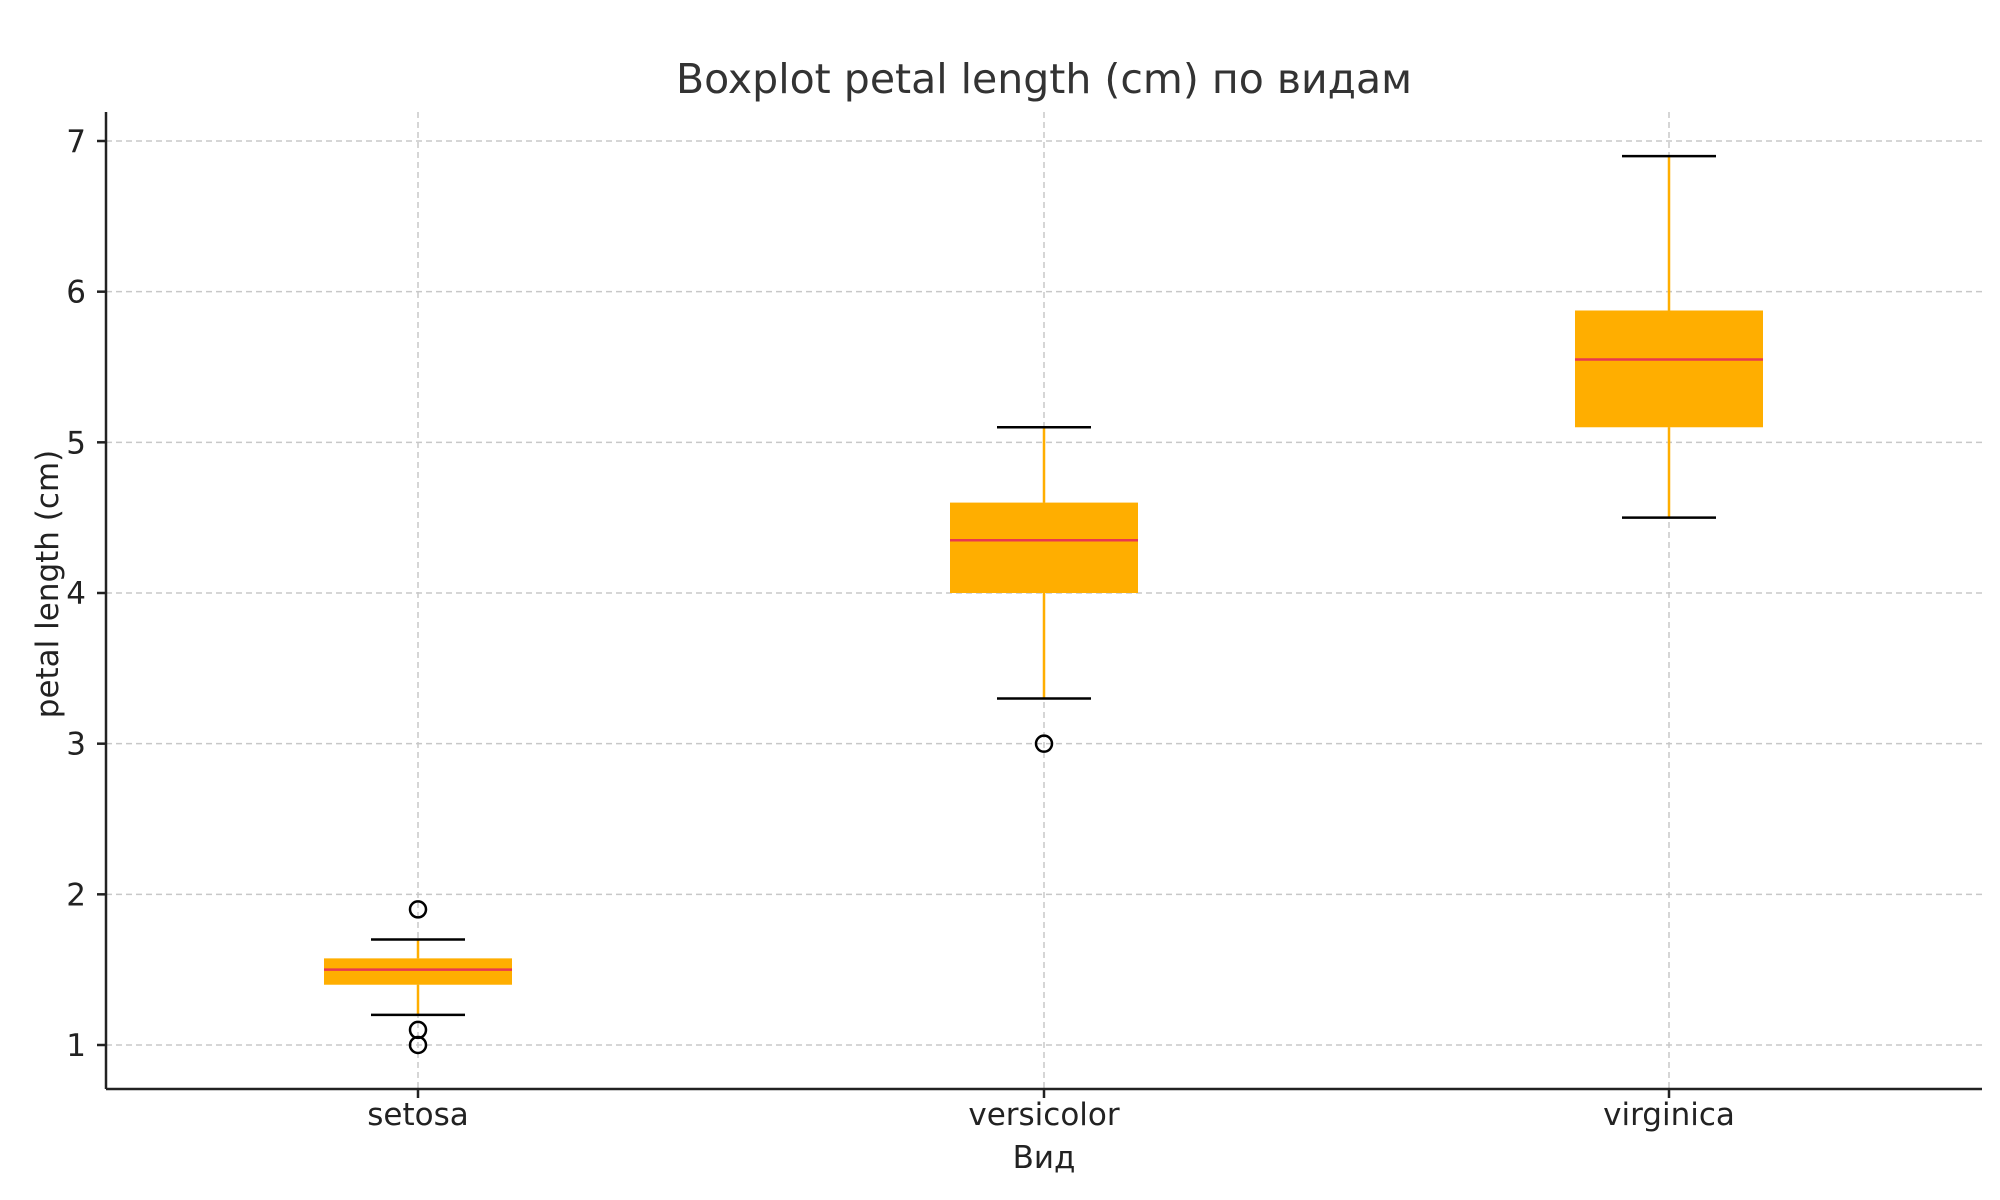 The width and height of the screenshot is (2000, 1200). What do you see at coordinates (1044, 1158) in the screenshot?
I see `x-axis-label: Вид` at bounding box center [1044, 1158].